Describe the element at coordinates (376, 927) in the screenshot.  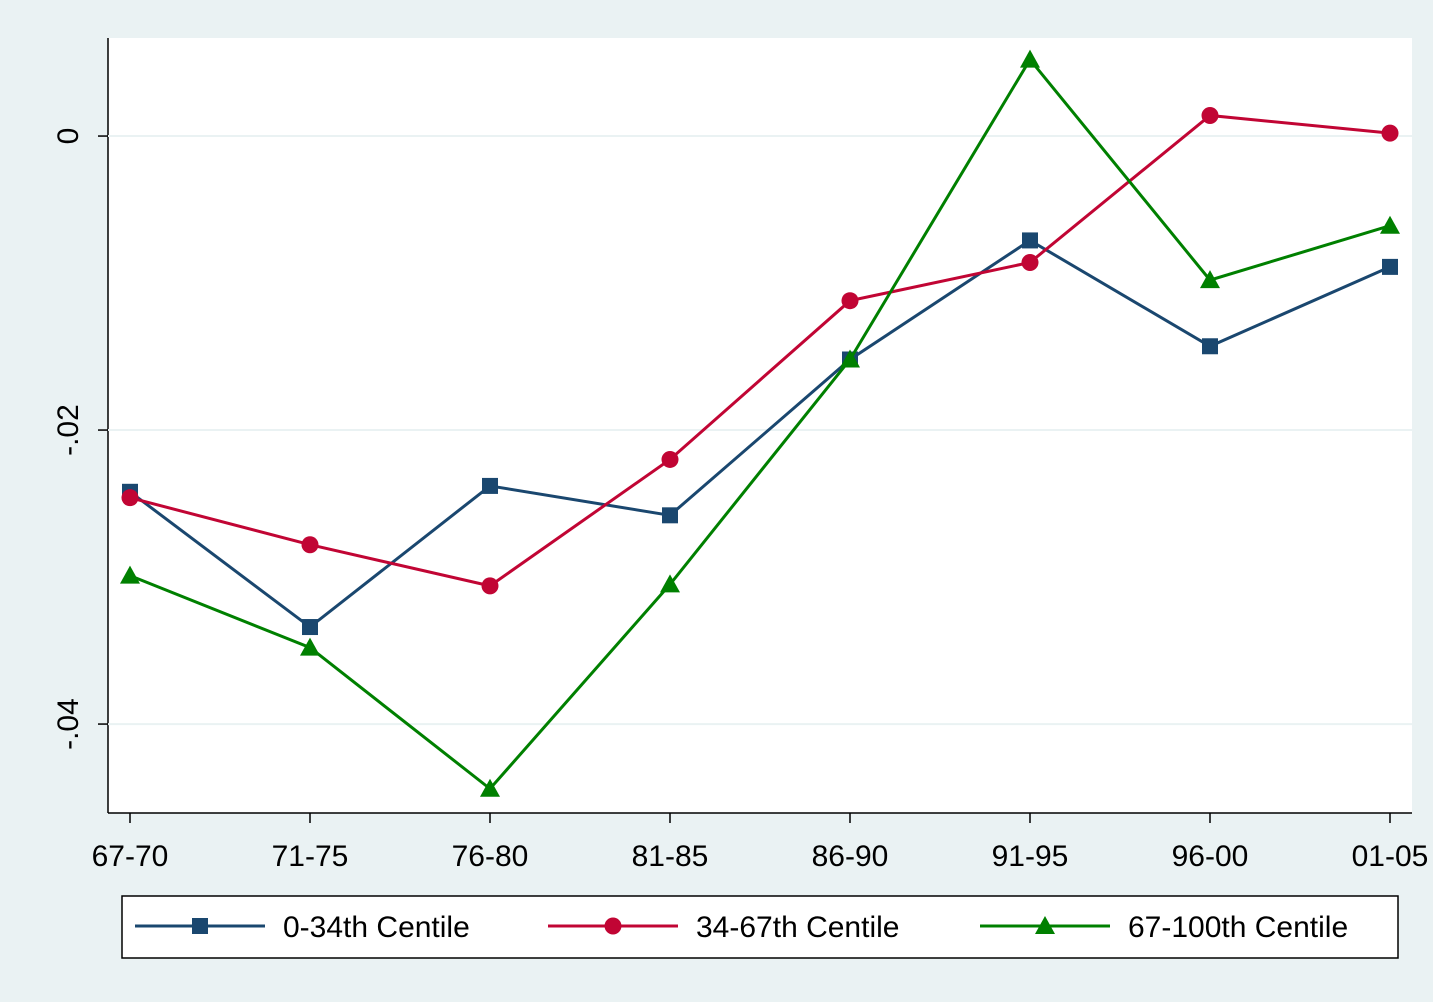
I see `legend-label: 0-34th Centile` at that location.